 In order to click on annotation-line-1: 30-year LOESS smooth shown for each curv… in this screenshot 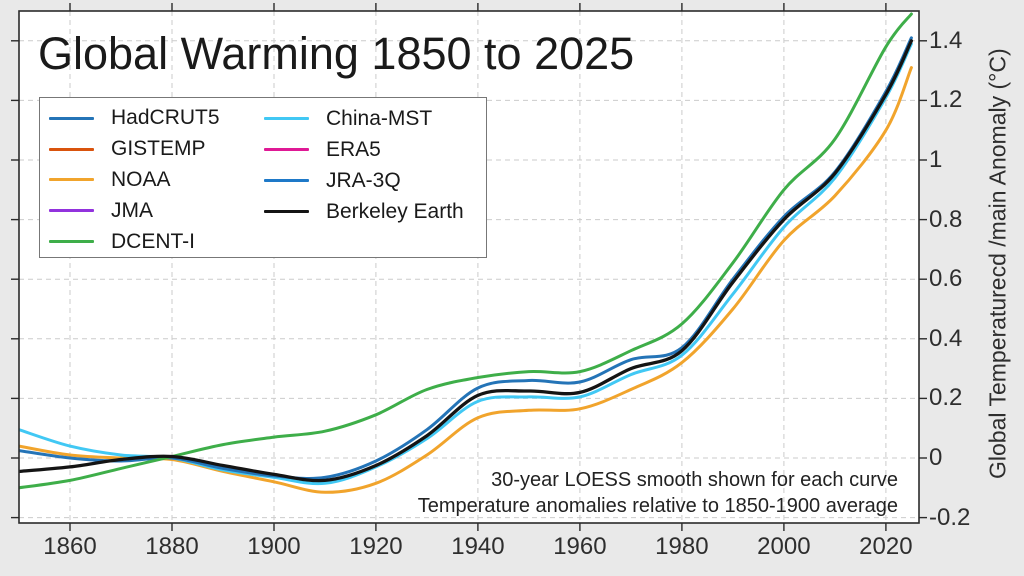, I will do `click(694, 480)`.